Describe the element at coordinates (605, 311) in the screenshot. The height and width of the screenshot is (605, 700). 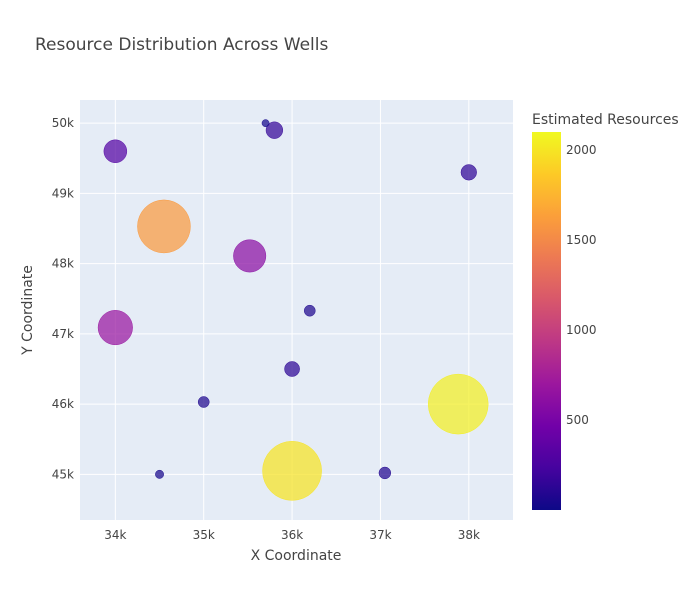
I see `colorbar: Estimated Resources 500 1000 1500 2000` at that location.